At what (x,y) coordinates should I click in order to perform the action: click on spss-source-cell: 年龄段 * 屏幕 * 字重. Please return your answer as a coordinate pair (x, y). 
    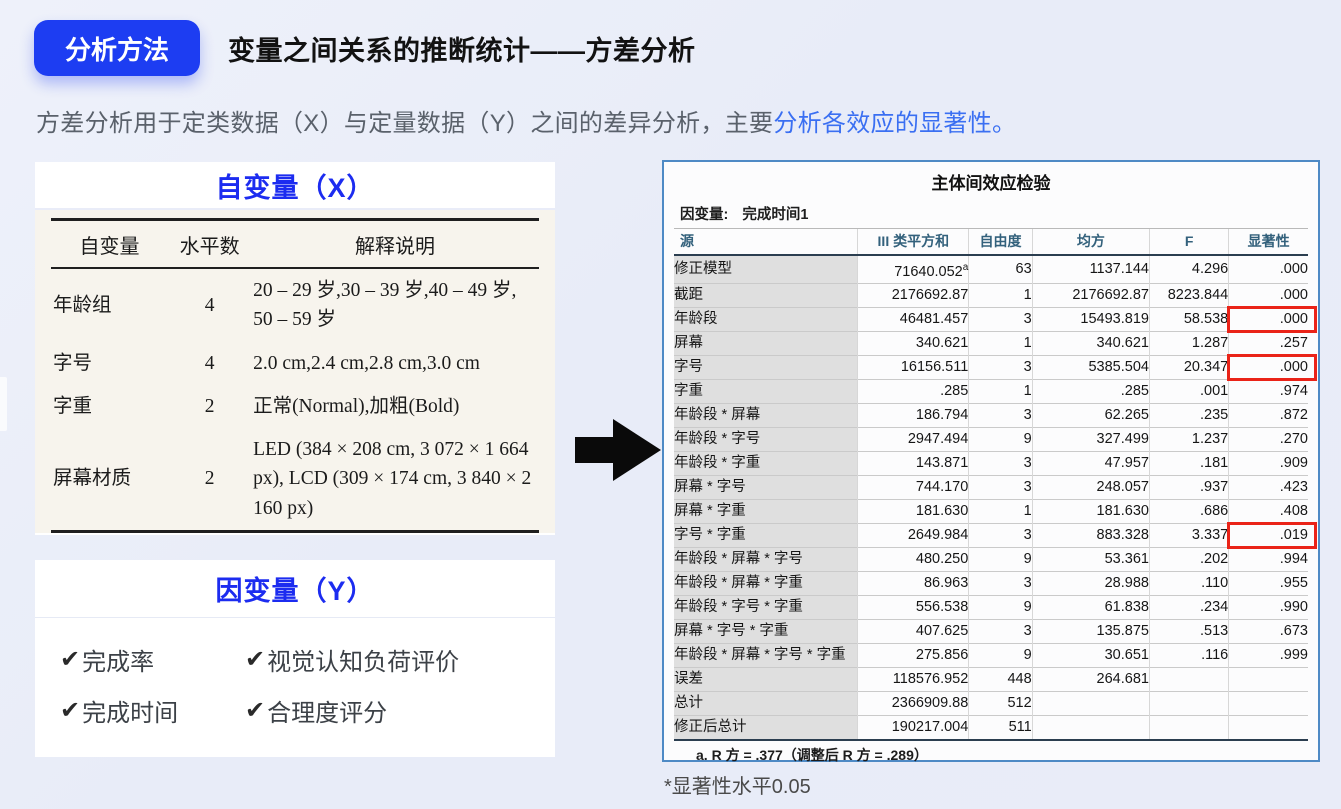
    Looking at the image, I should click on (766, 583).